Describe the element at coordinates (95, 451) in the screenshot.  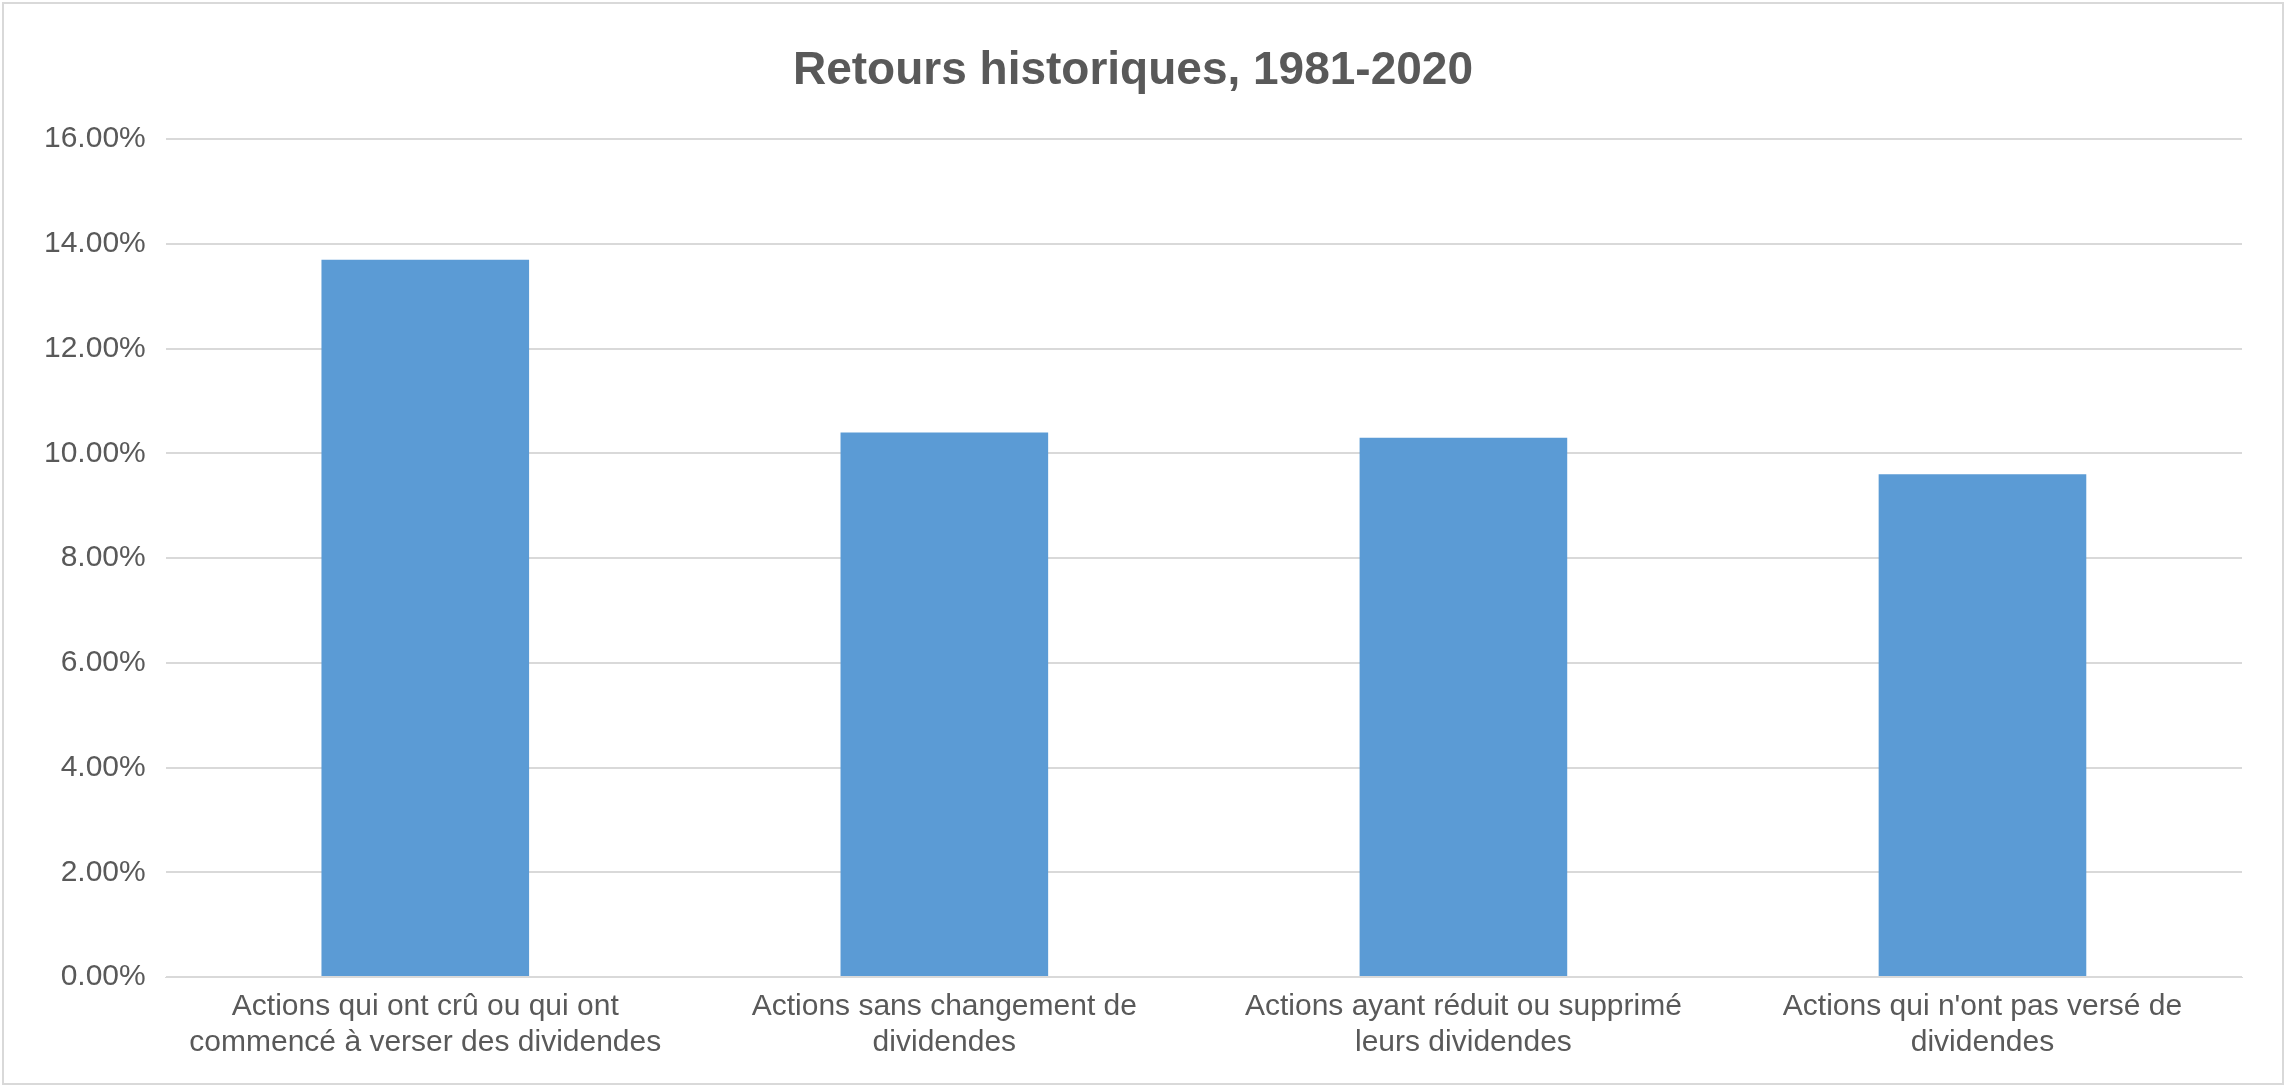
I see `y-tick-label: 10.00%` at that location.